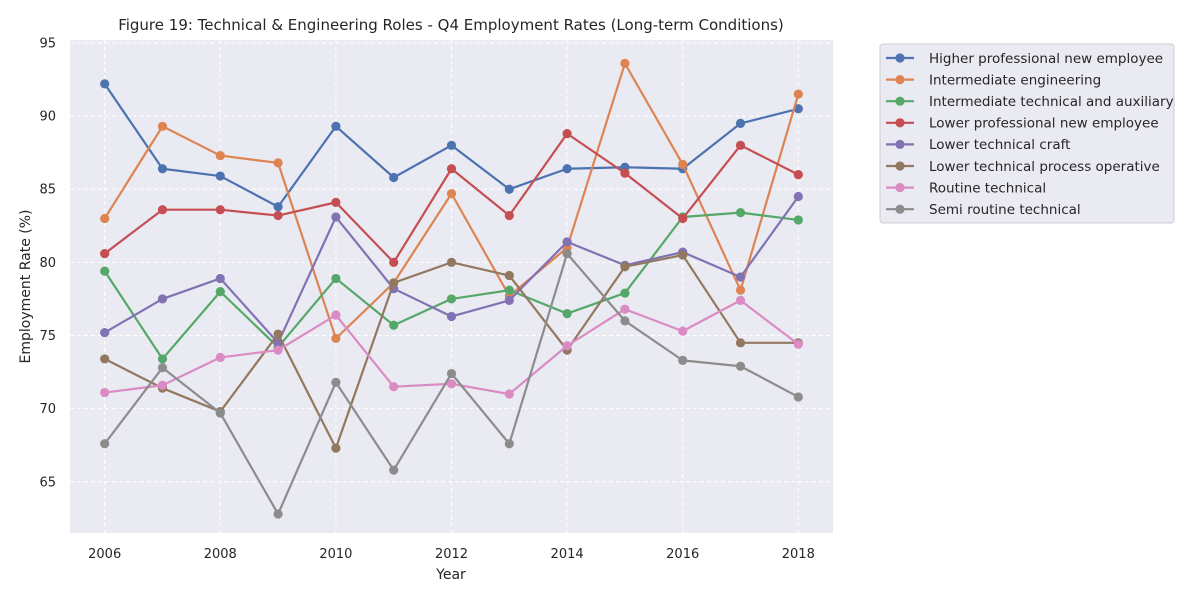 Image resolution: width=1200 pixels, height=600 pixels. What do you see at coordinates (47, 117) in the screenshot?
I see `y-tick-label: 90` at bounding box center [47, 117].